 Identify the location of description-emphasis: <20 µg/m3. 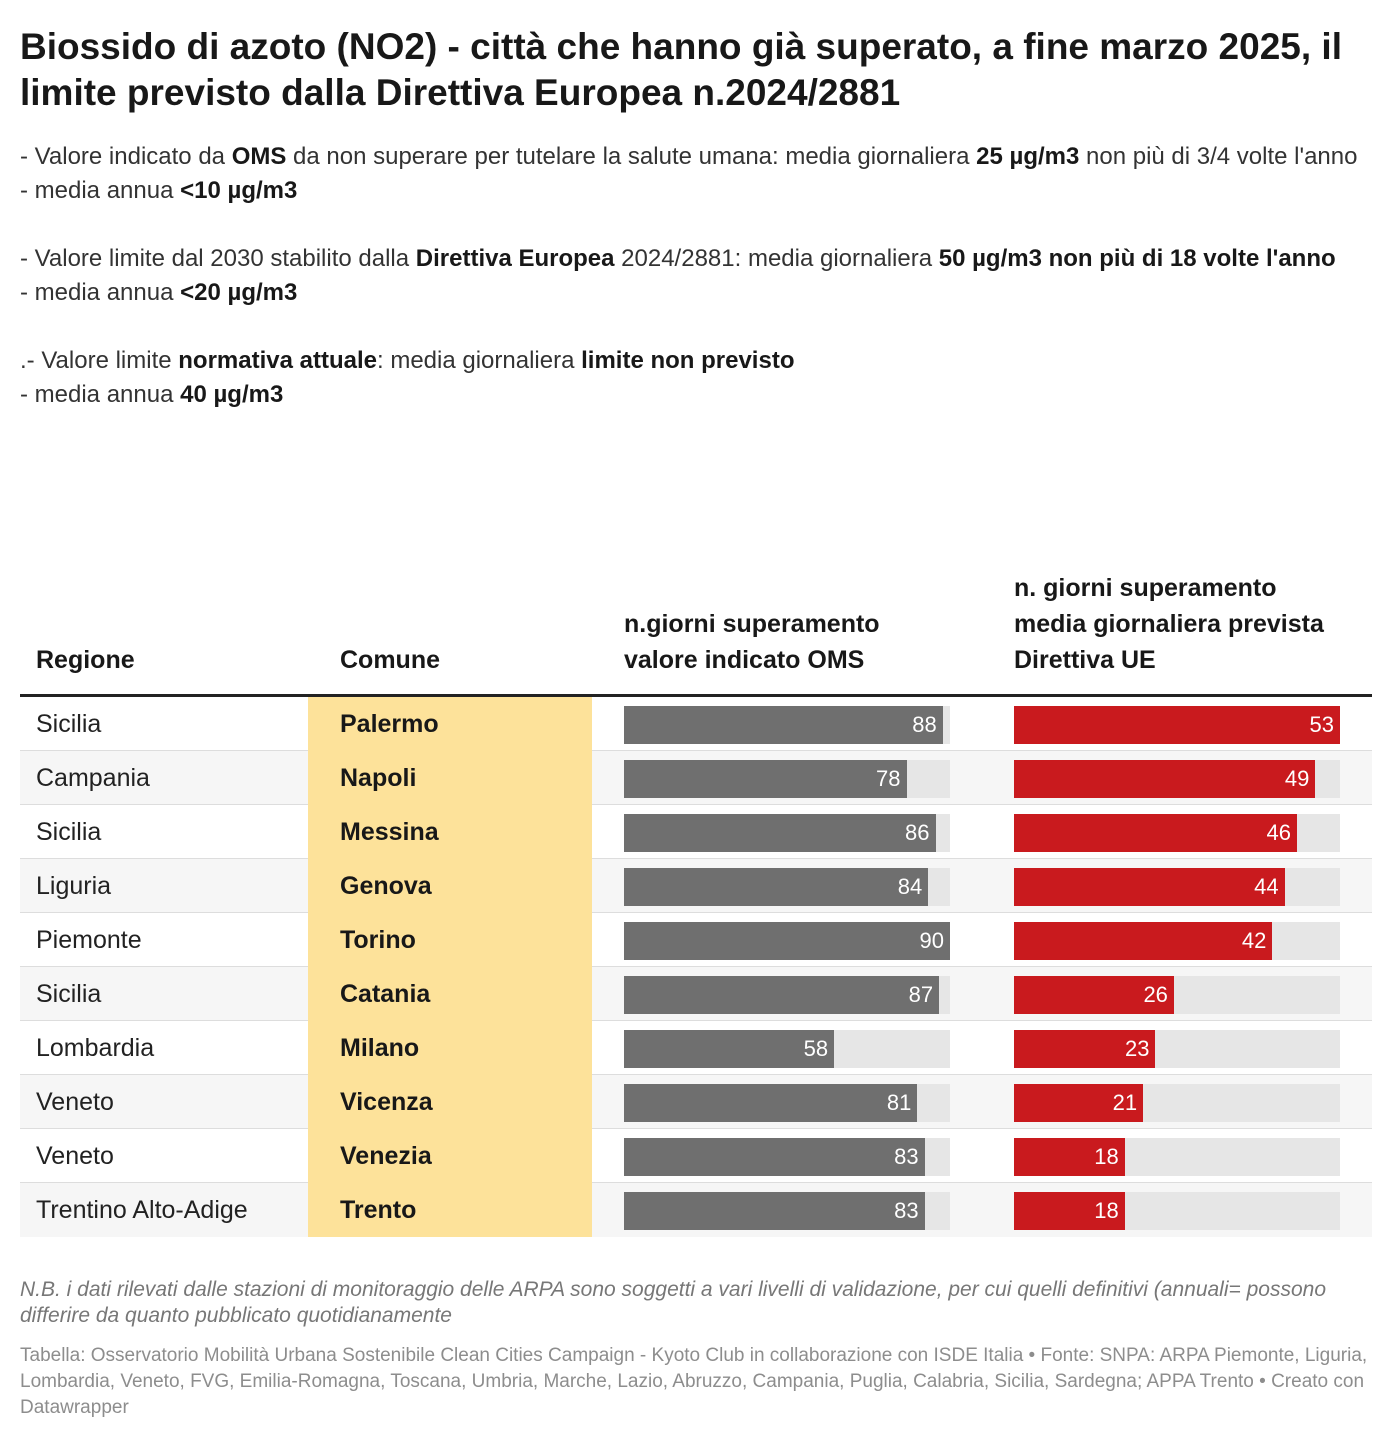
(239, 292).